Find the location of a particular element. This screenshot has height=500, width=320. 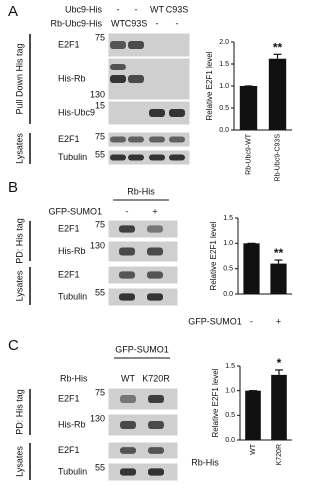

significance: * is located at coordinates (279, 363).